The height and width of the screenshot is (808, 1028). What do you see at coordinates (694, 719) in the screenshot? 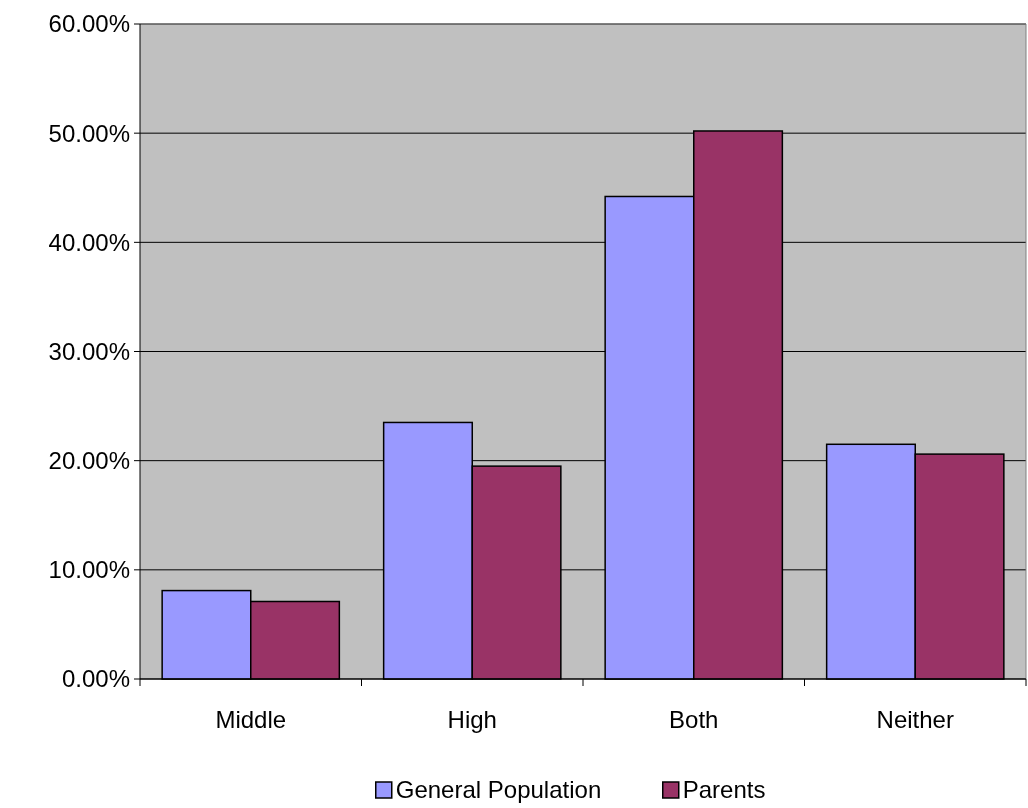
I see `x-tick-label: Both` at bounding box center [694, 719].